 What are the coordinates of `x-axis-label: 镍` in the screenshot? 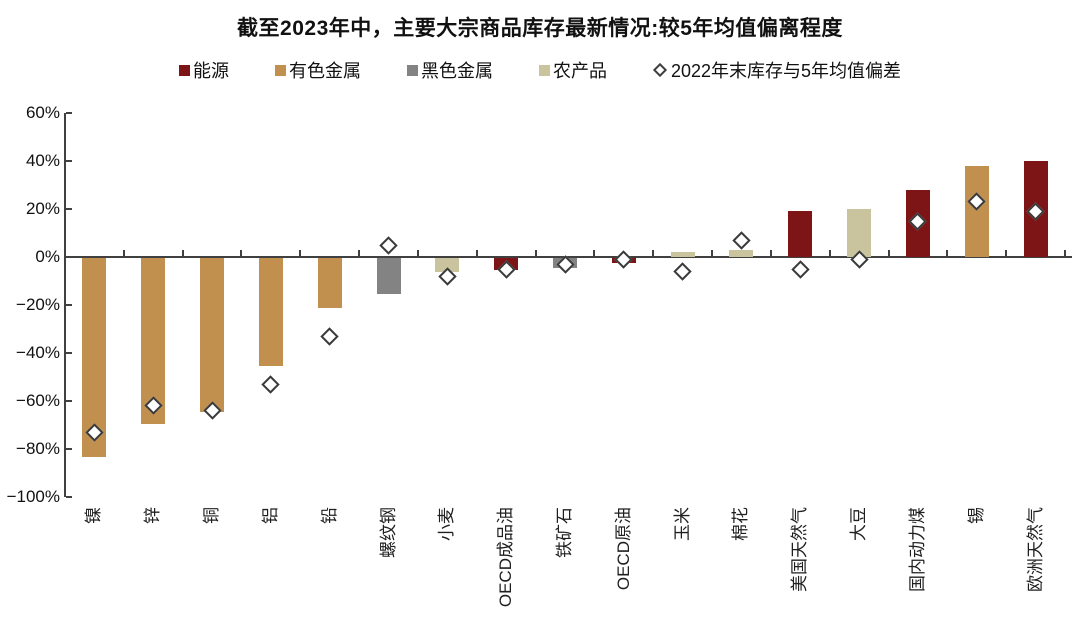 It's located at (94, 515).